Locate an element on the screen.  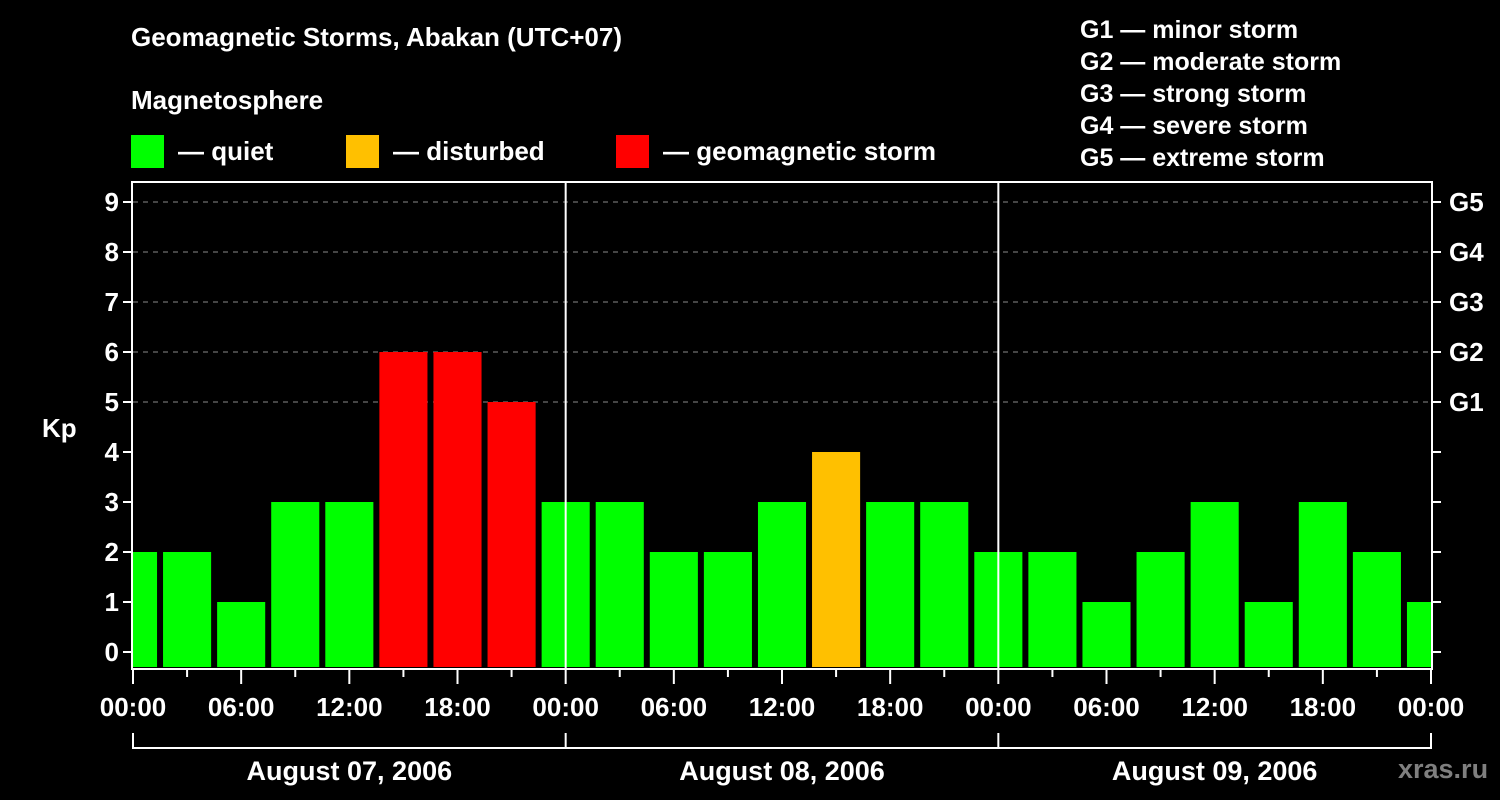
y-tick-label: 6 is located at coordinates (112, 352).